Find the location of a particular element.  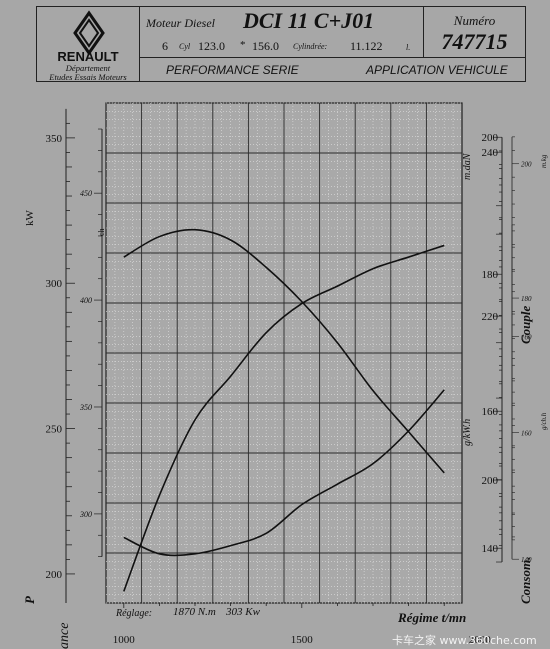

power-axis-letter: P is located at coordinates (29, 600).